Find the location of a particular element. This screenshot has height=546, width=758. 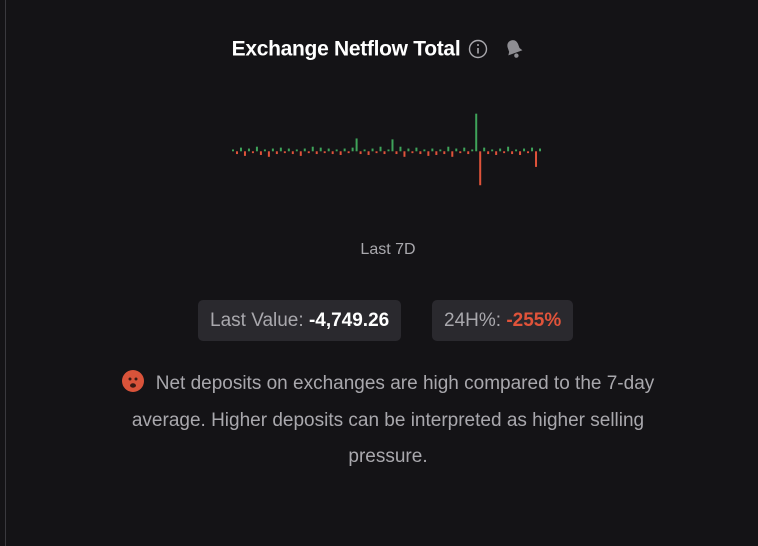

alert-bell is located at coordinates (514, 49).